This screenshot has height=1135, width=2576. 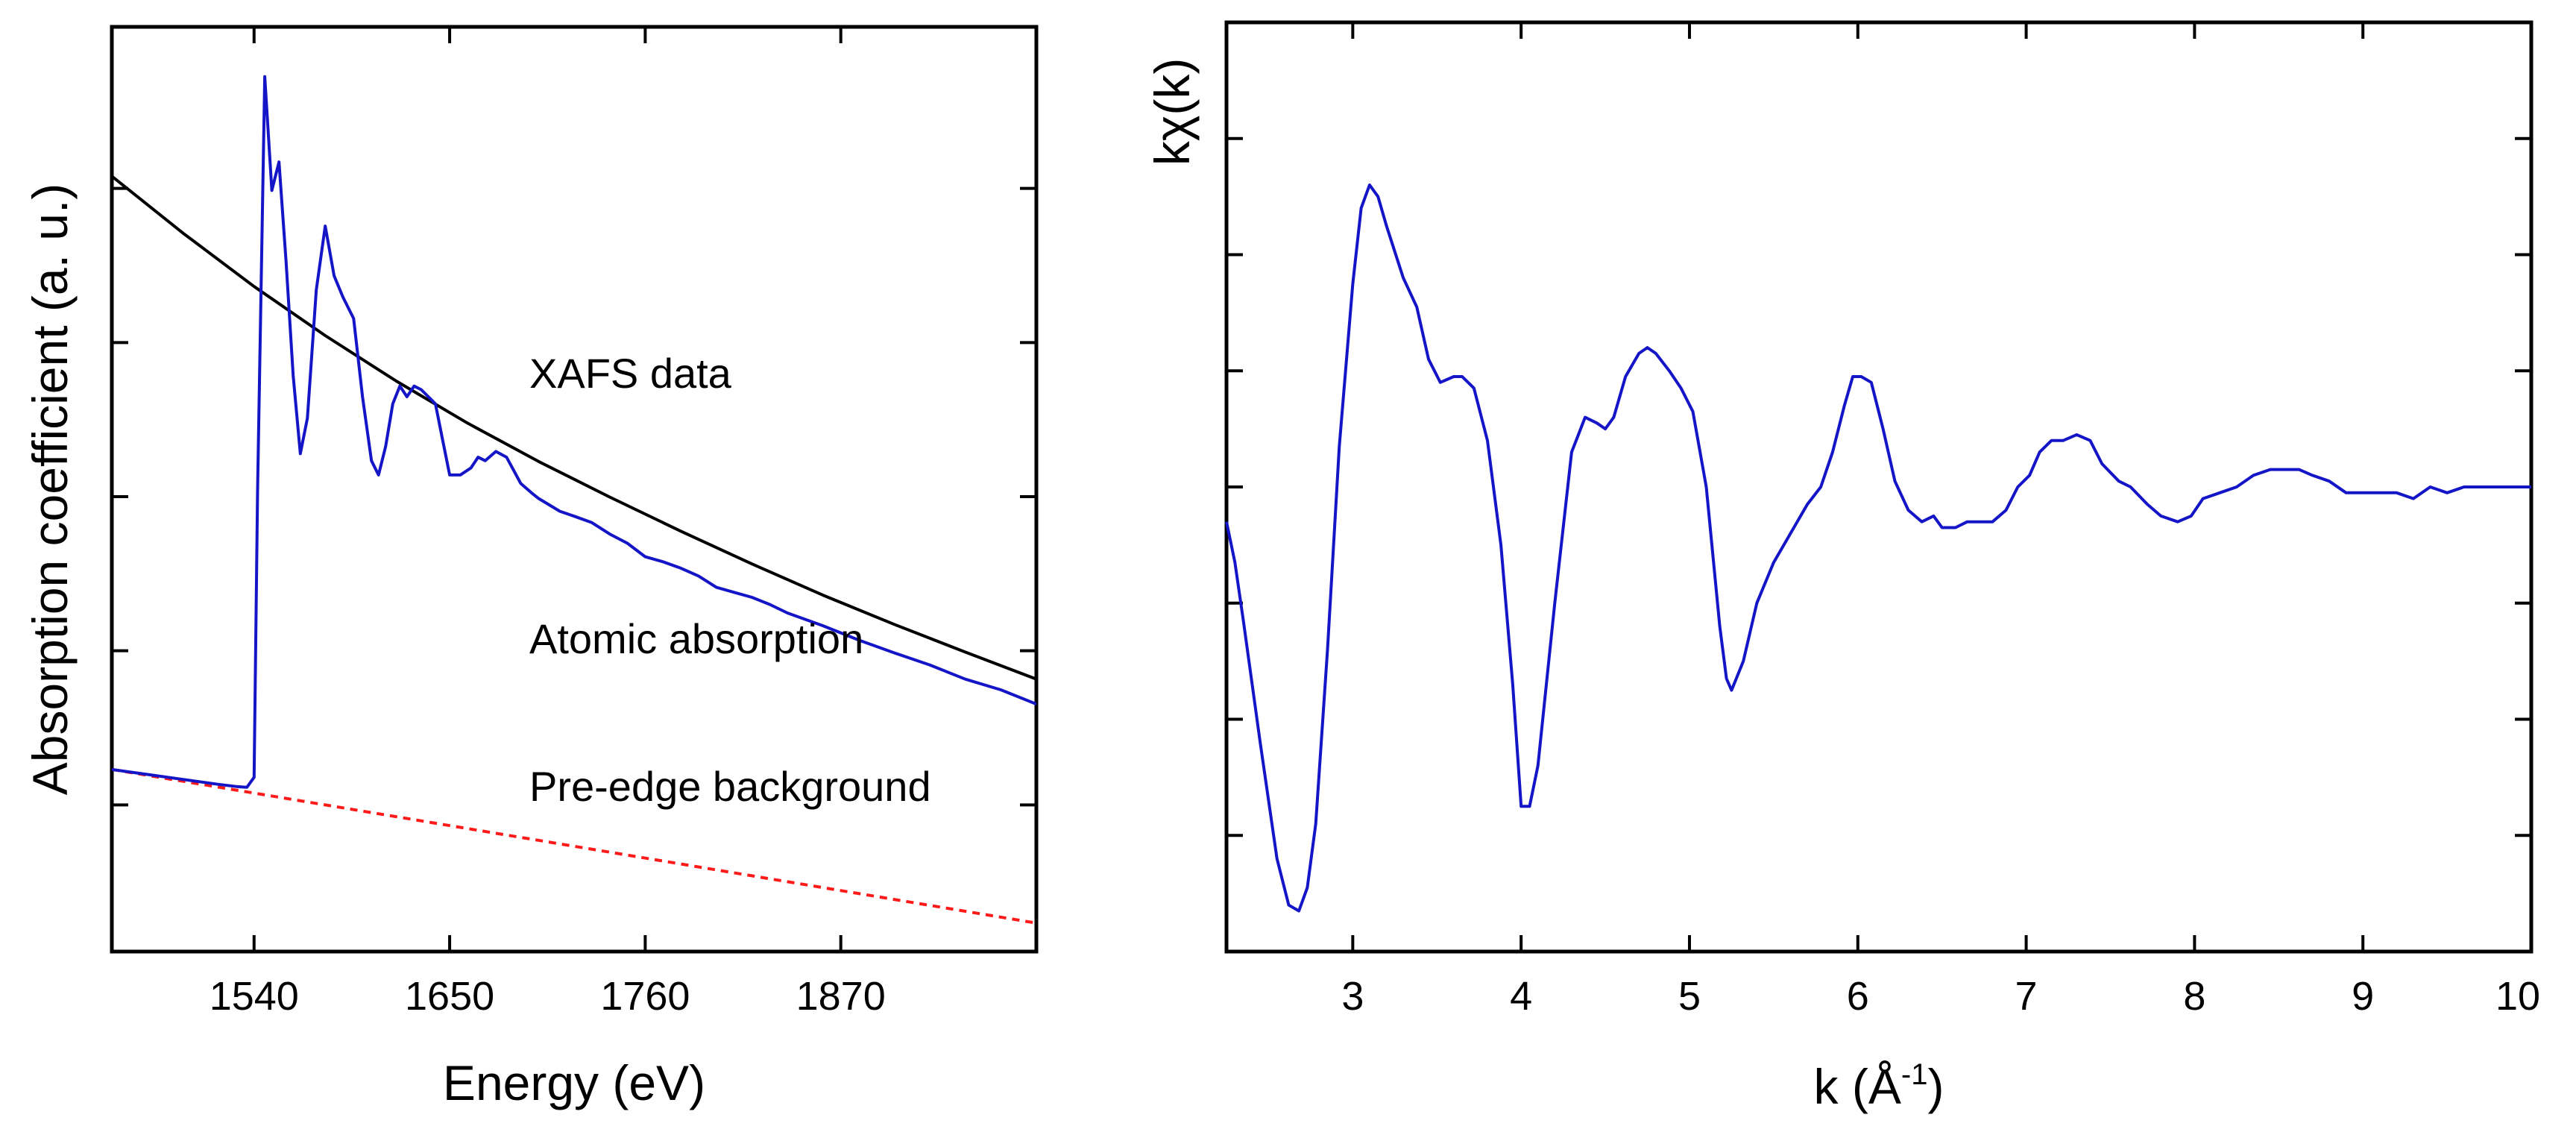 I want to click on right-x-tick-label: 5, so click(x=1690, y=996).